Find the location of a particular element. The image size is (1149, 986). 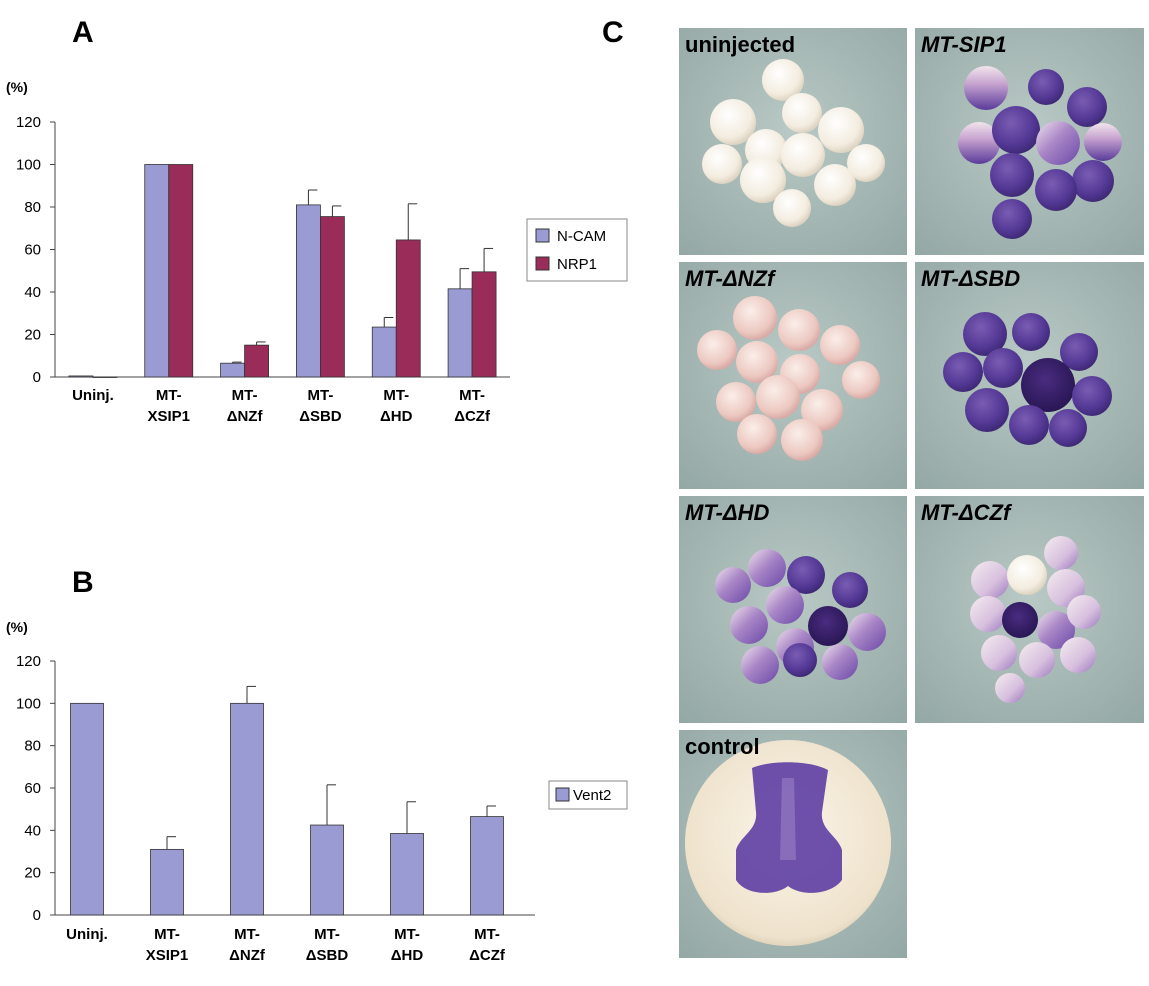

panel-label-c: C is located at coordinates (613, 32).